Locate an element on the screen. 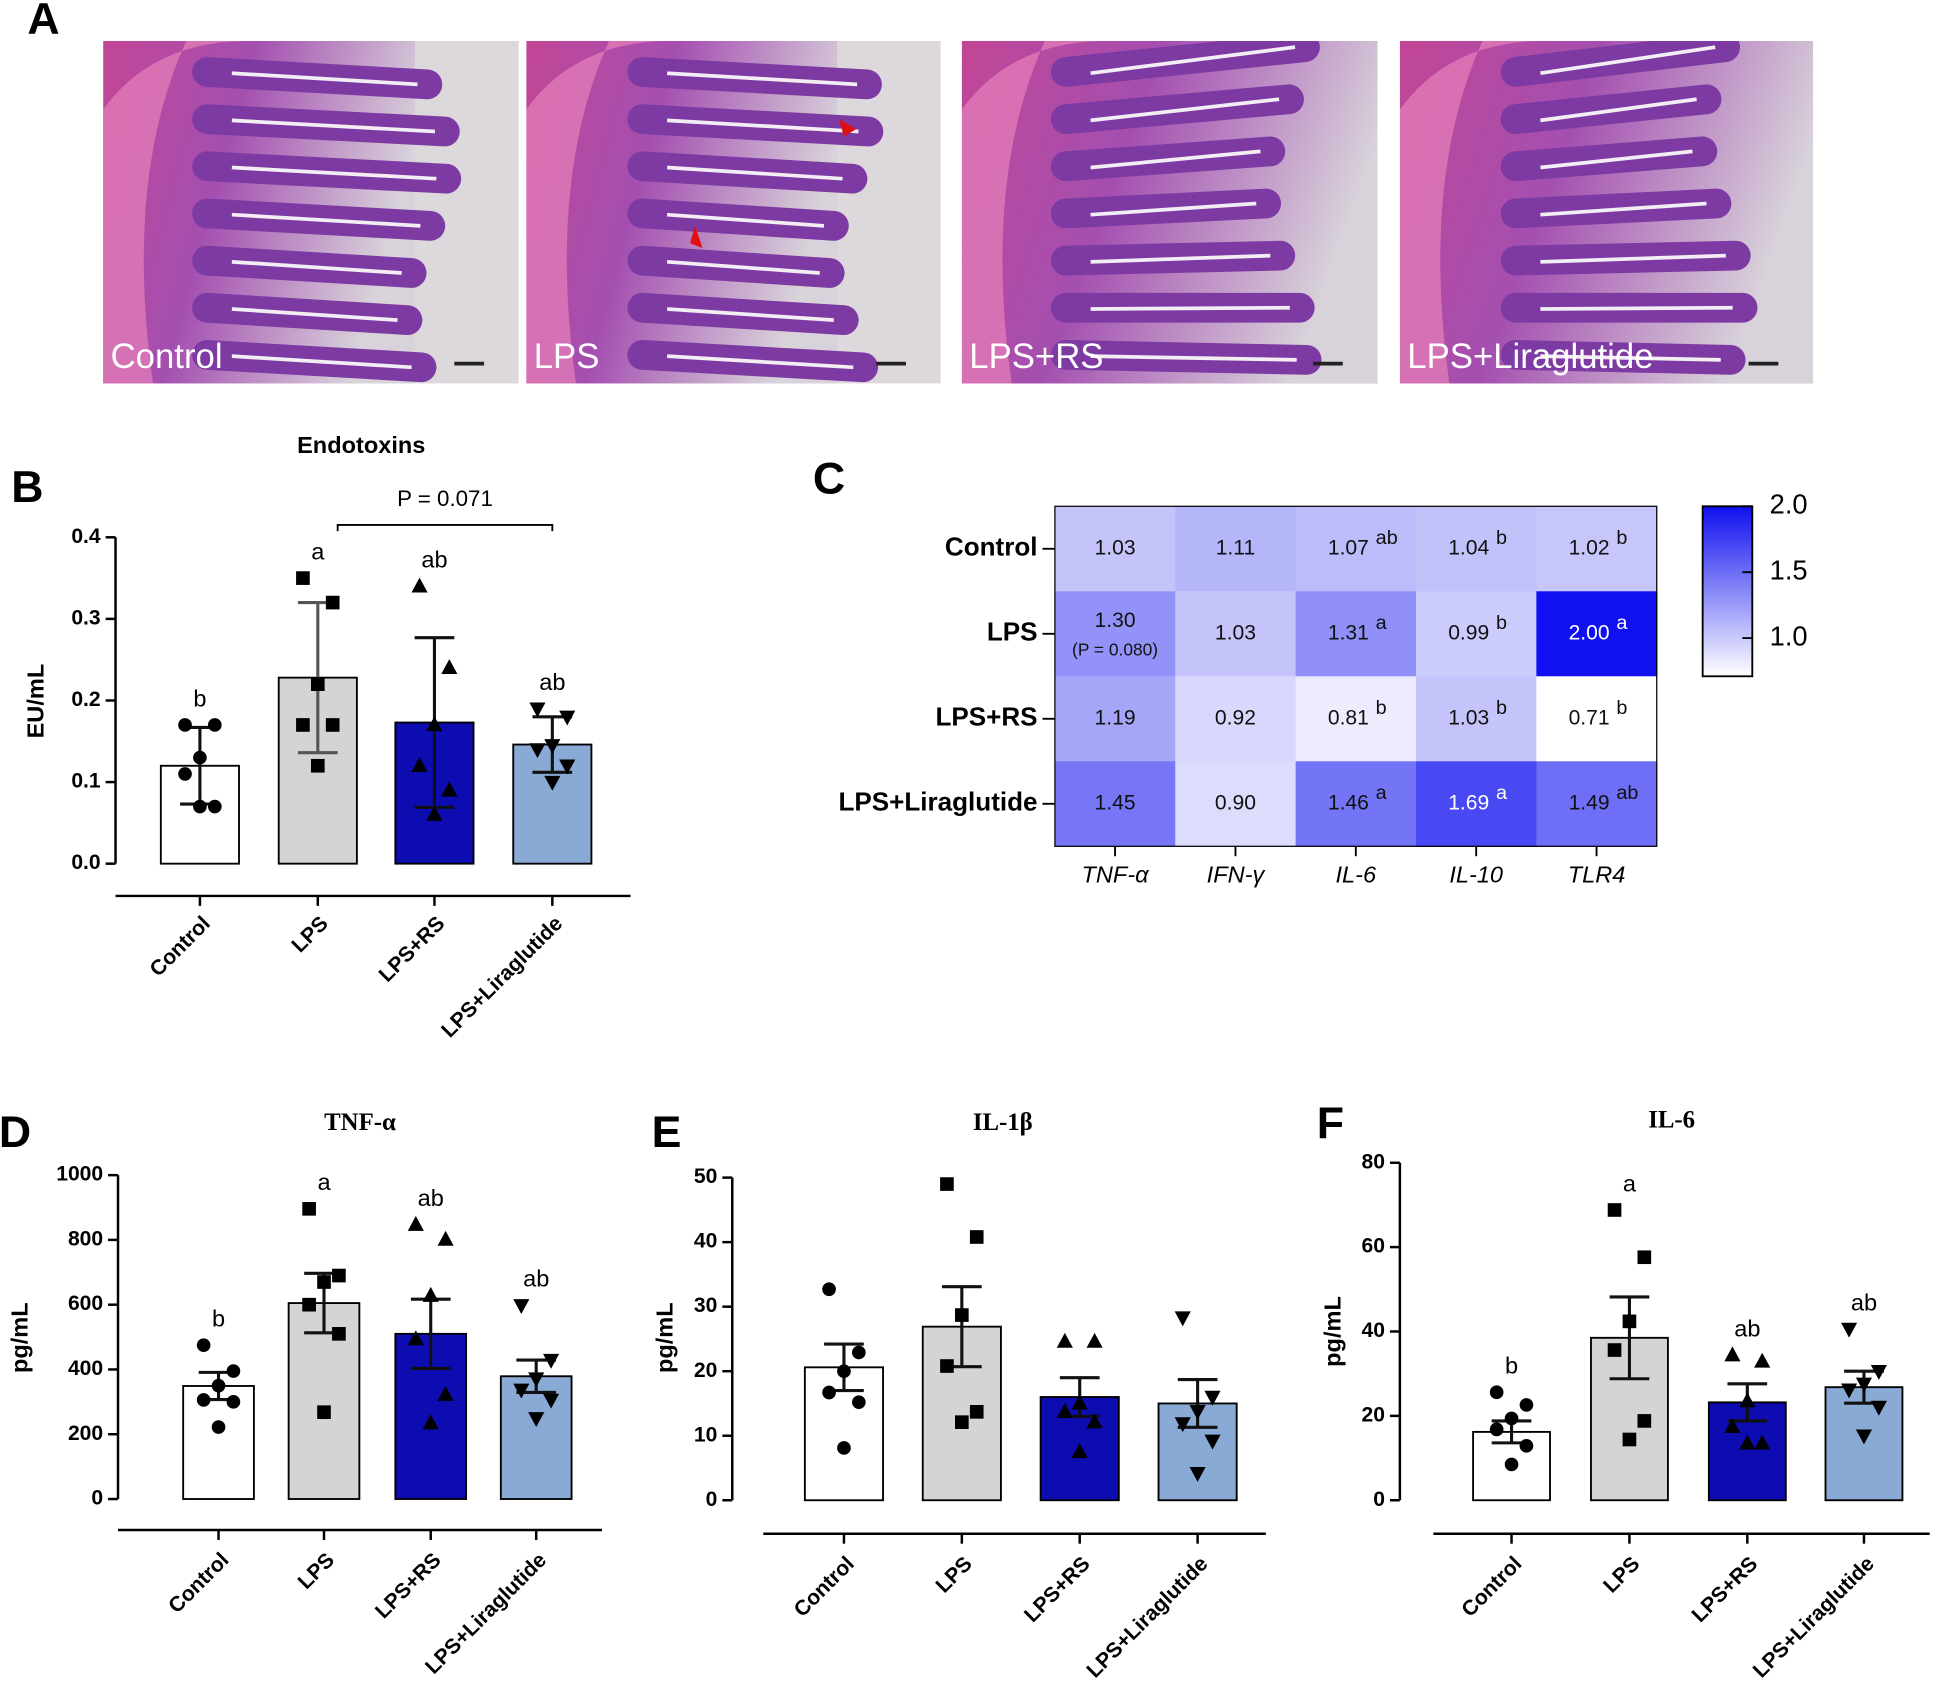 This screenshot has width=1946, height=1705. error-bar is located at coordinates (1629, 1338).